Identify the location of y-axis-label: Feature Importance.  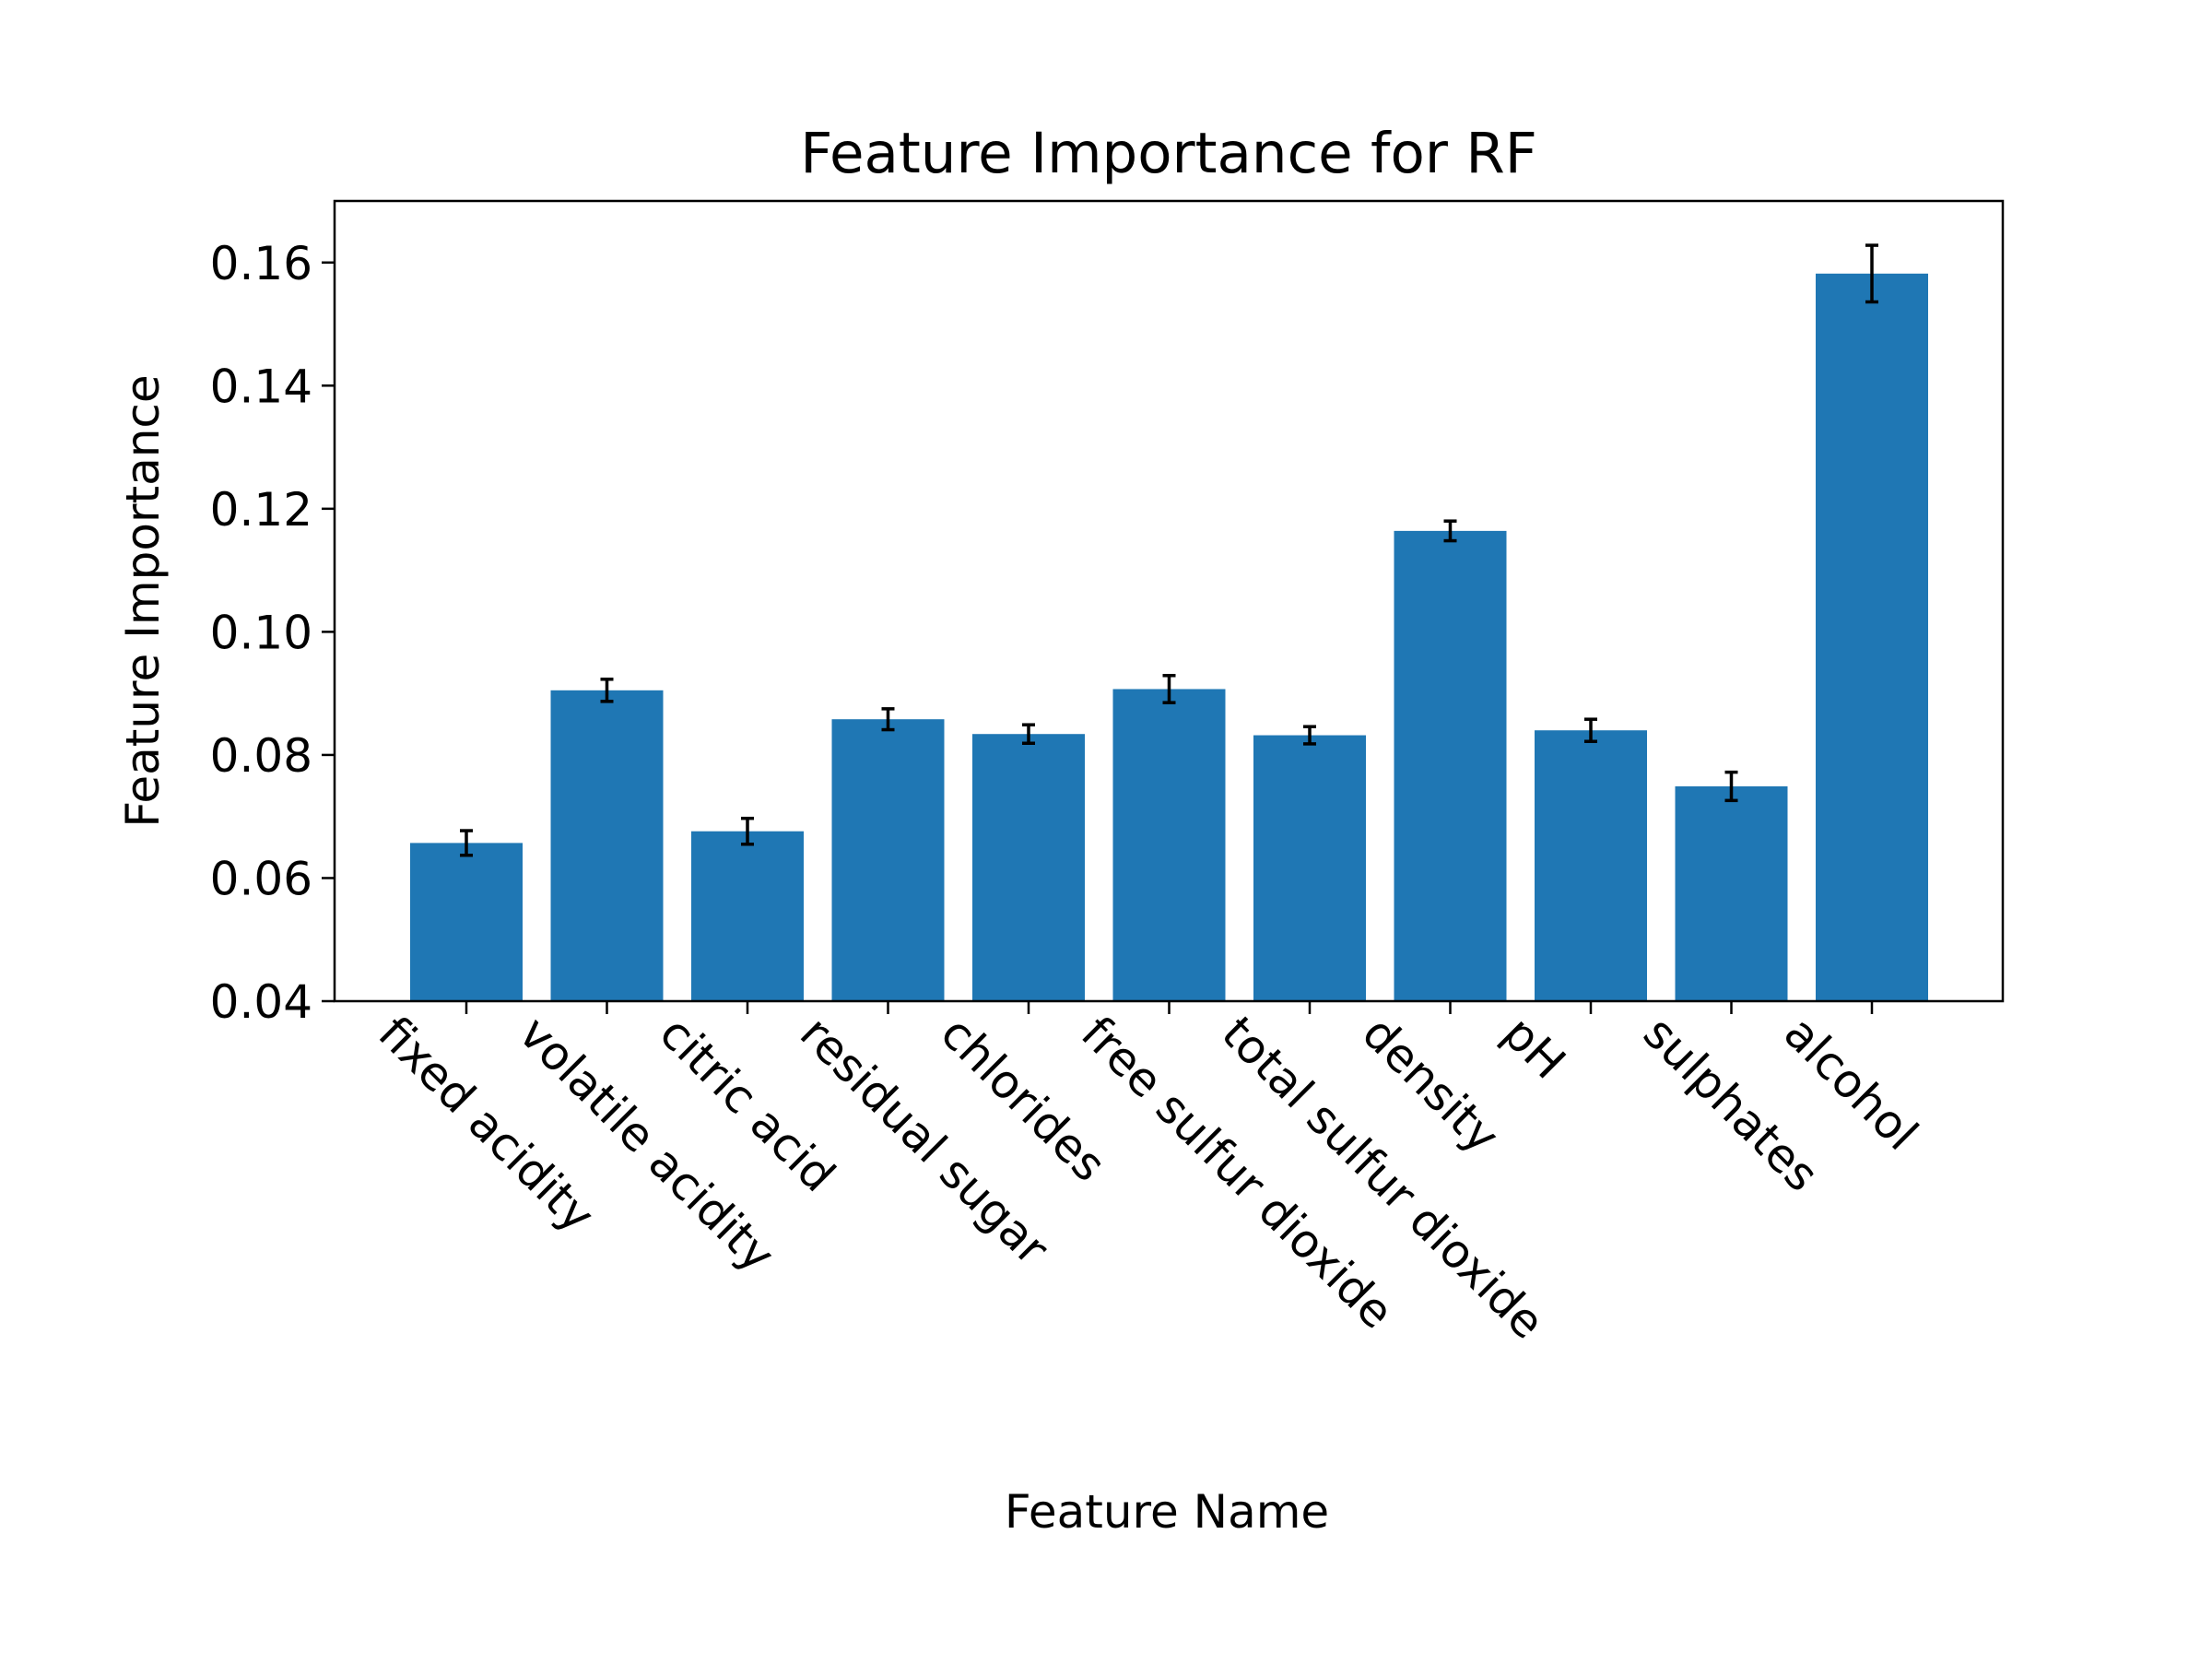
(143, 600).